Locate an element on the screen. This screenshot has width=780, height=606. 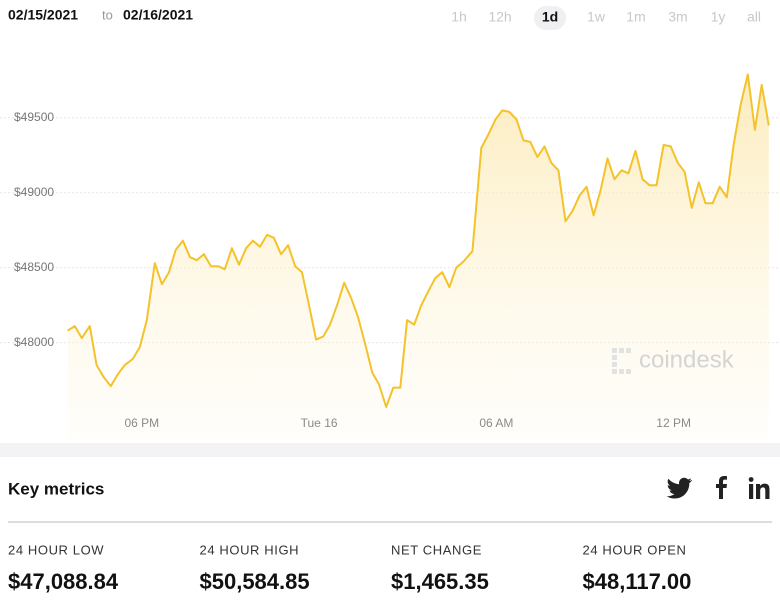
date-from: 02/15/2021 is located at coordinates (43, 15).